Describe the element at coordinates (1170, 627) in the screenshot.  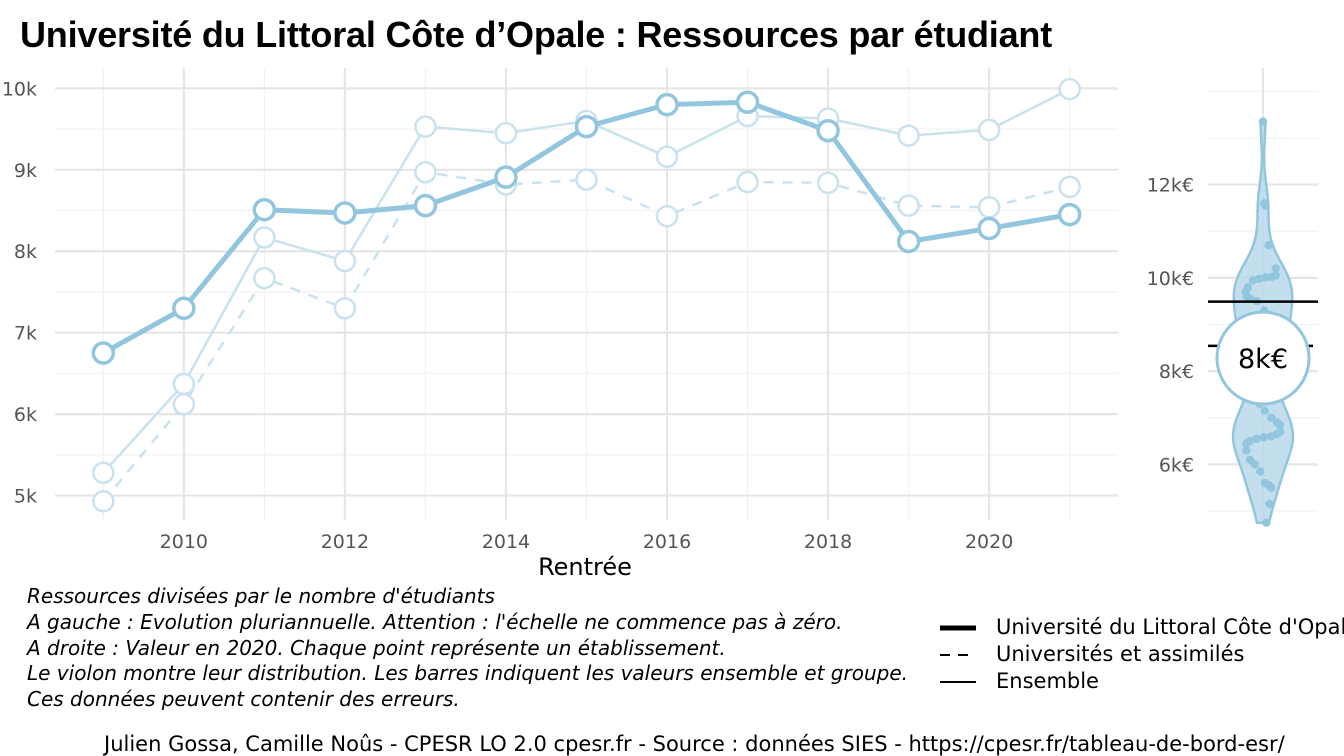
I see `legend-label: Université du Littoral Côte d'Opale` at that location.